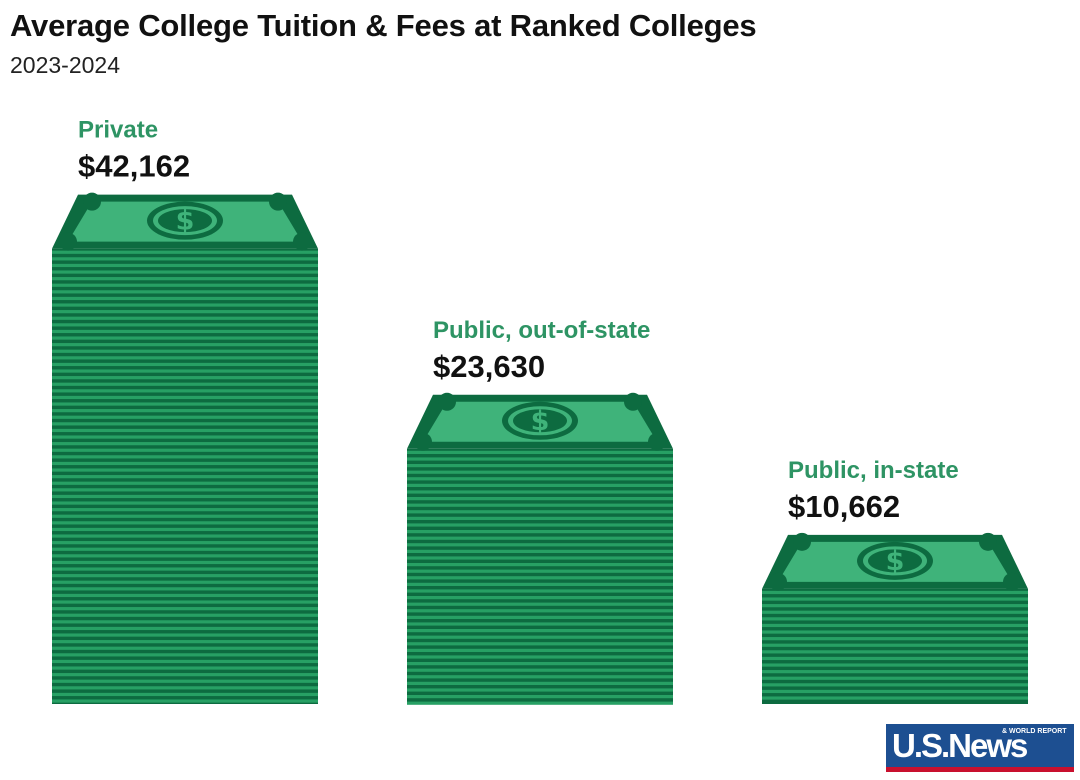 The width and height of the screenshot is (1080, 780). Describe the element at coordinates (980, 769) in the screenshot. I see `logo-stripe` at that location.